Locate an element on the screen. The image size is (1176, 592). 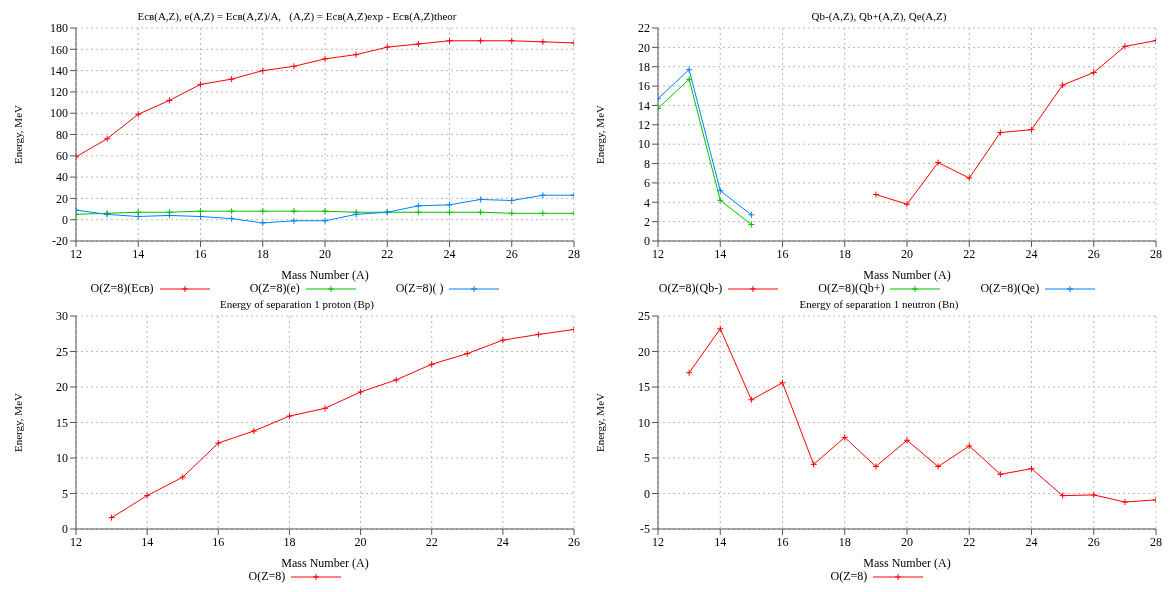
y-tick-label: 12 is located at coordinates (644, 125).